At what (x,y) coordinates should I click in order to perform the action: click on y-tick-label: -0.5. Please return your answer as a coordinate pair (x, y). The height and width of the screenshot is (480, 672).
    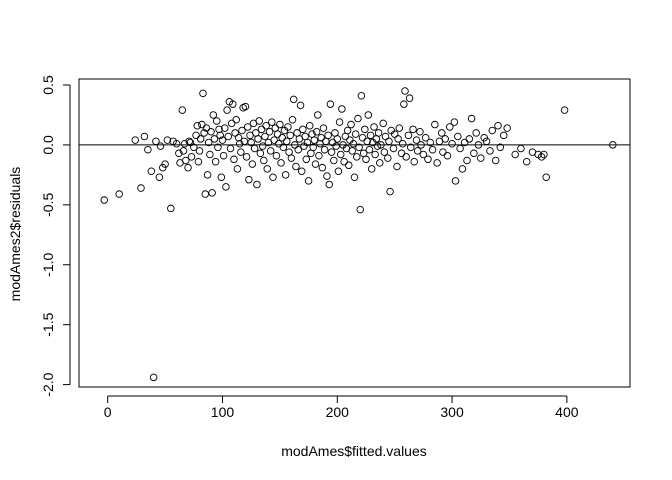
    Looking at the image, I should click on (48, 205).